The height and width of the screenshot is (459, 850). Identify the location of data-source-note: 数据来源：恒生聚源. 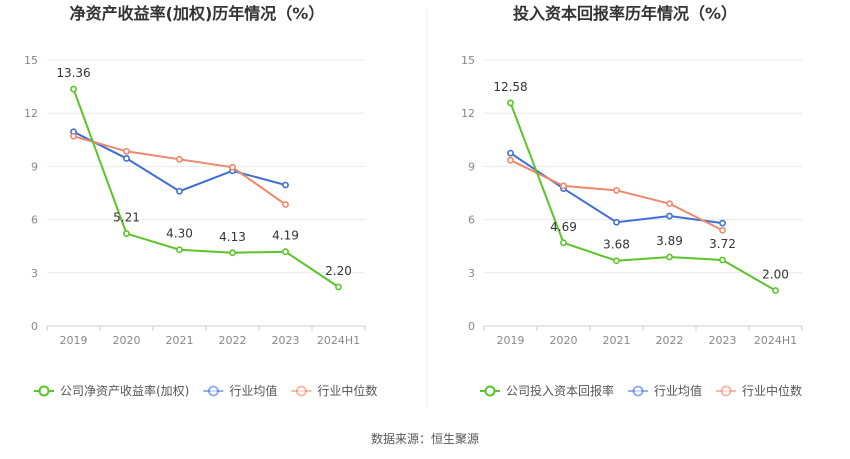
(424, 439).